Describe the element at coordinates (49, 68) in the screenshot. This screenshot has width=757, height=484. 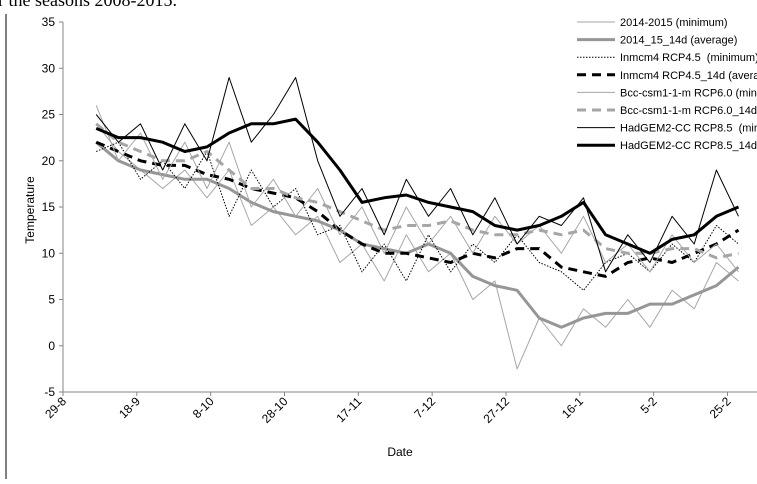
I see `y-tick-label: 30` at that location.